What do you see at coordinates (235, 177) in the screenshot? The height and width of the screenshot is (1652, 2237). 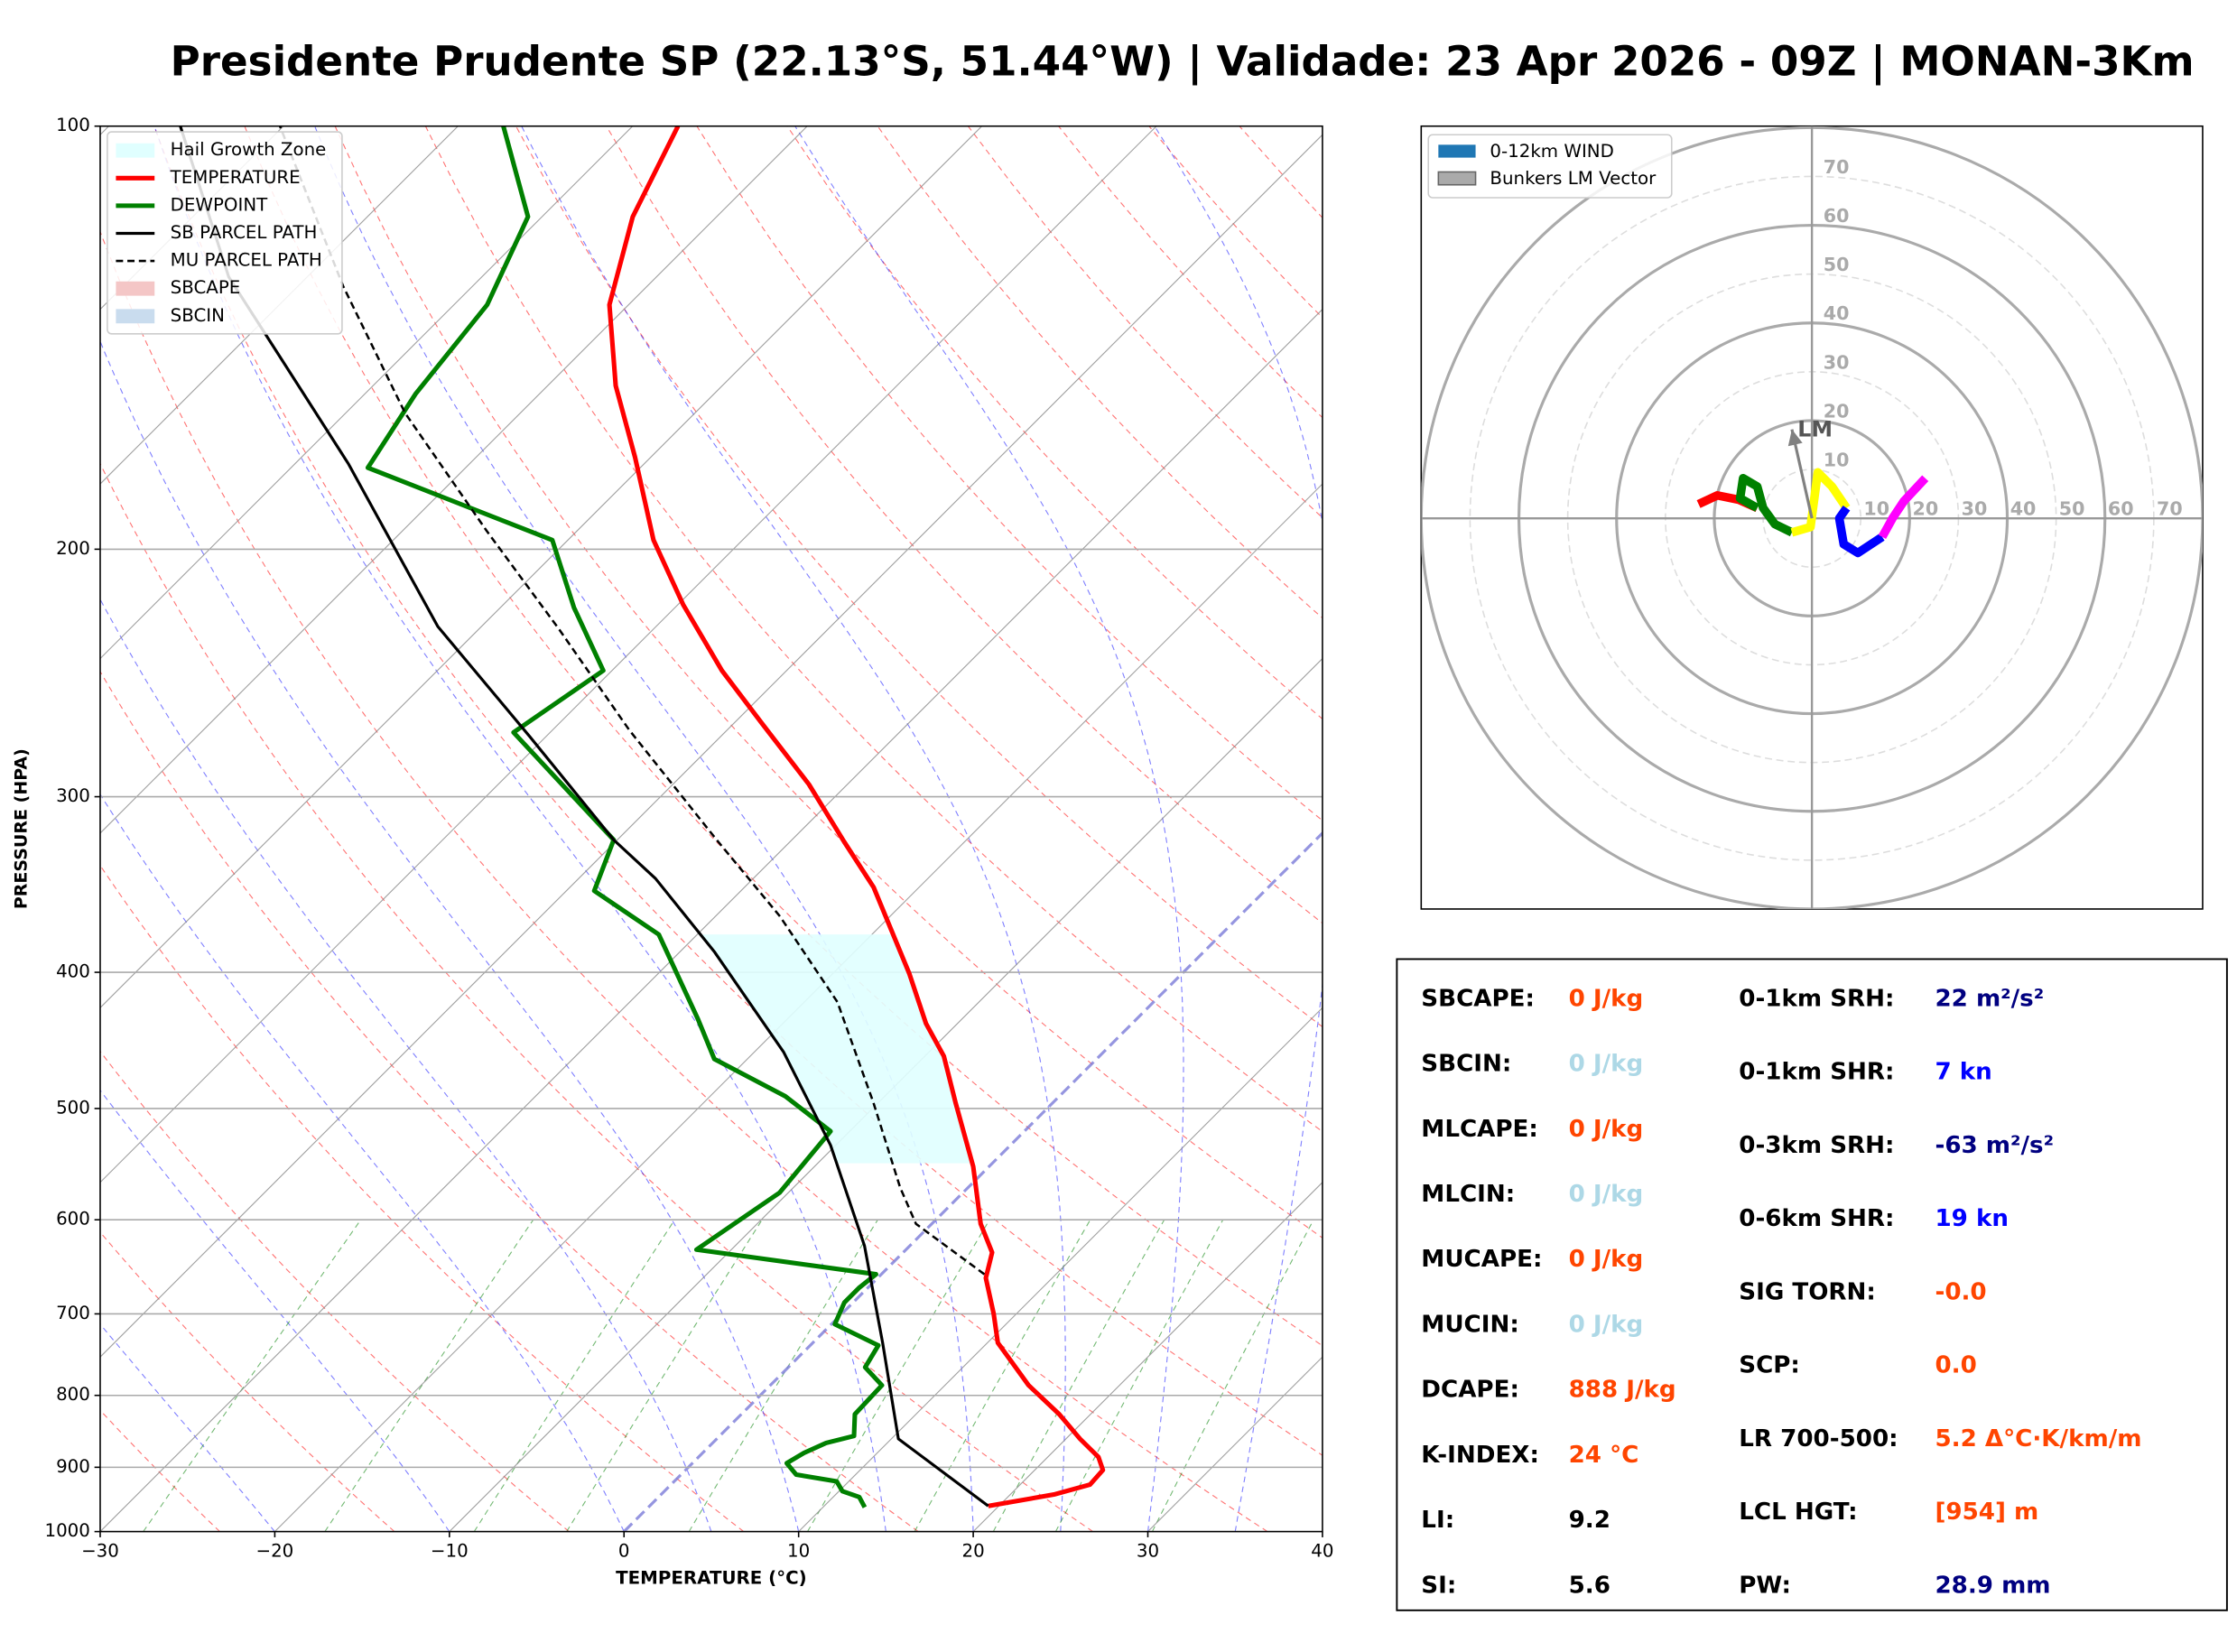 I see `legend-label: TEMPERATURE` at bounding box center [235, 177].